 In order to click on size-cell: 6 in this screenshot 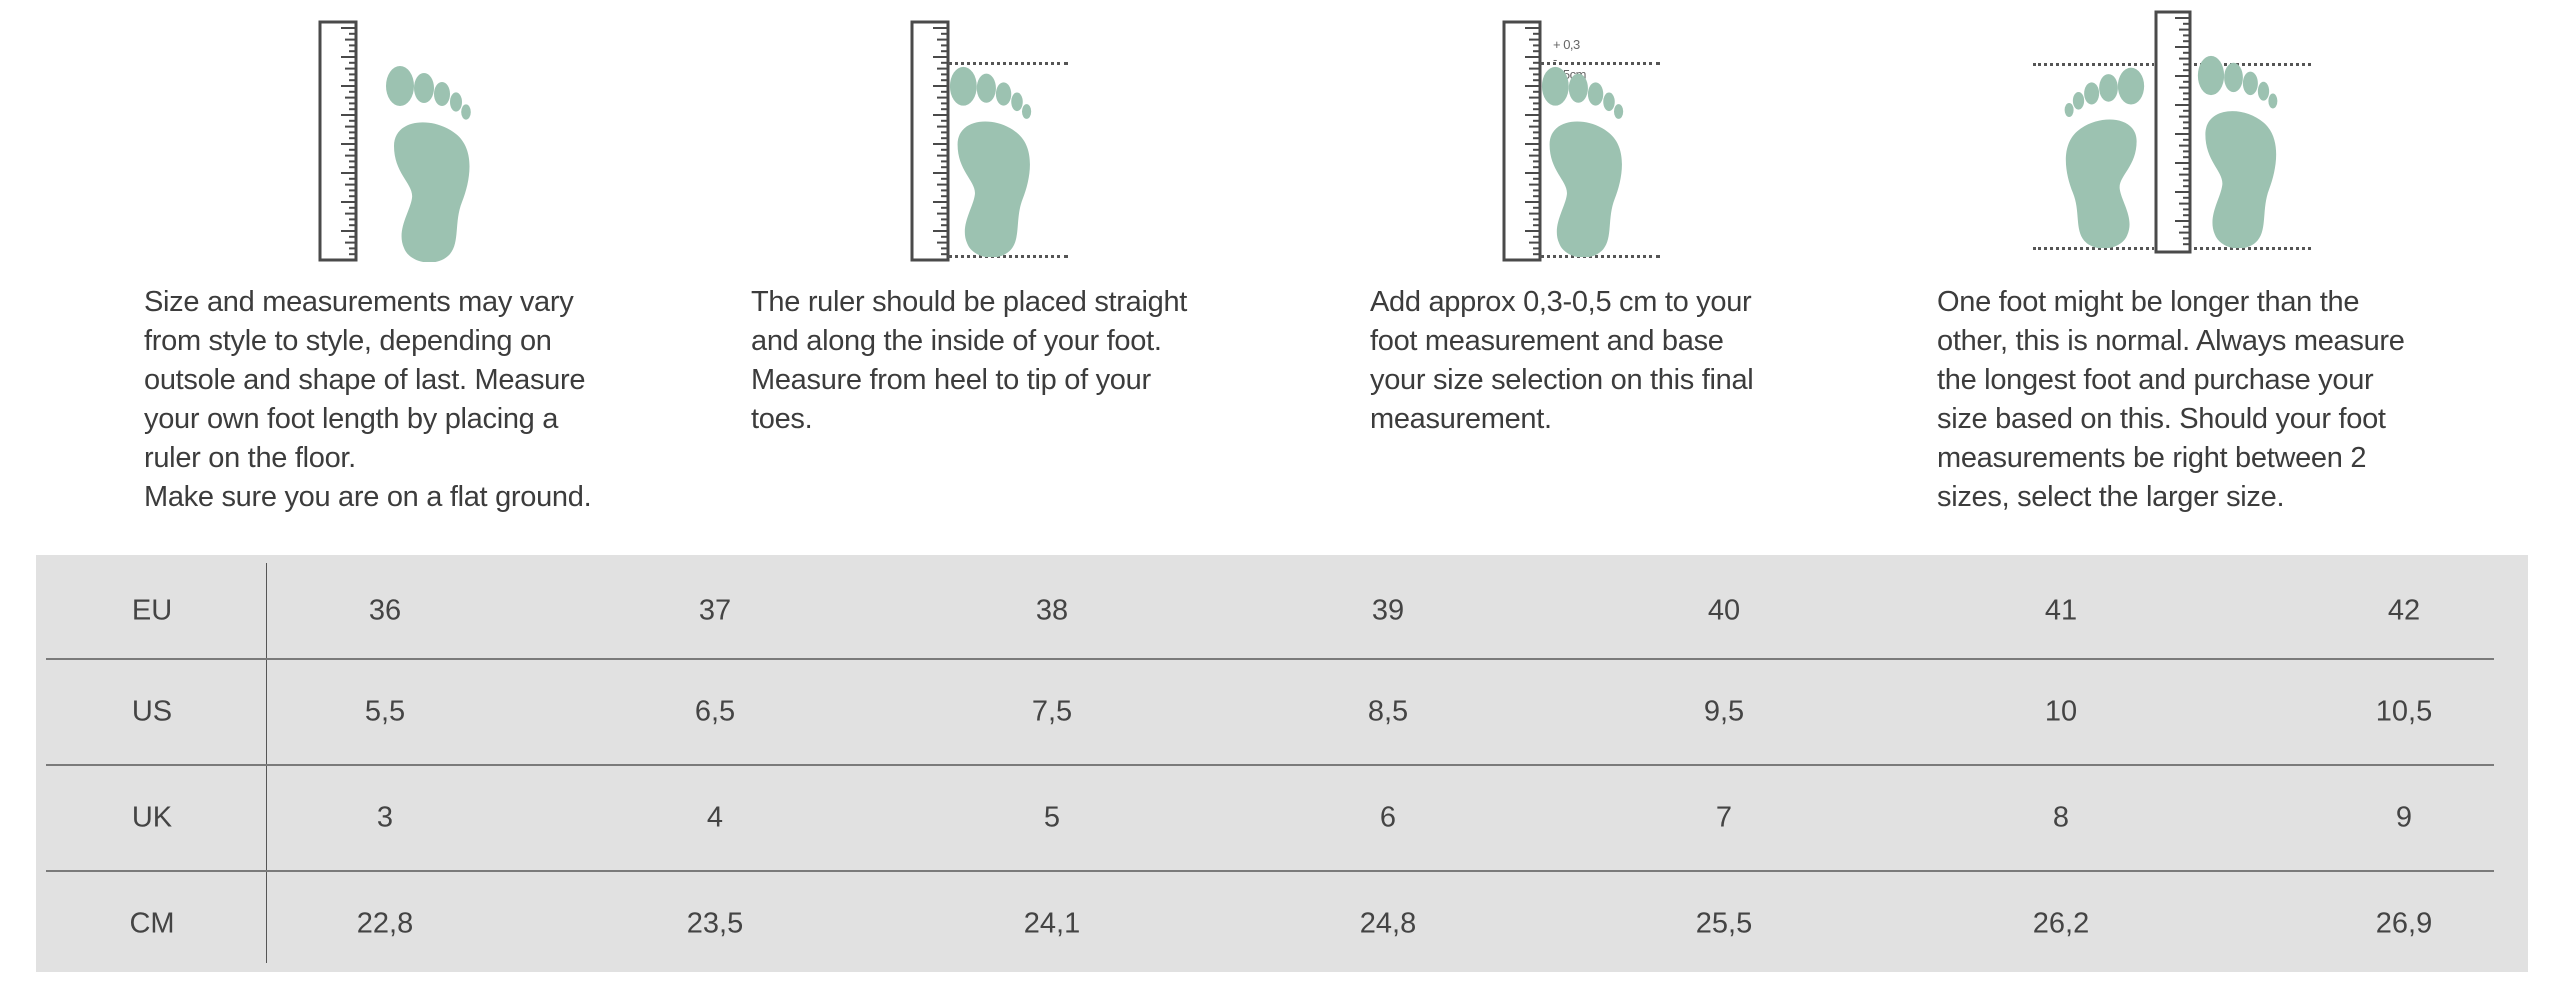, I will do `click(1388, 817)`.